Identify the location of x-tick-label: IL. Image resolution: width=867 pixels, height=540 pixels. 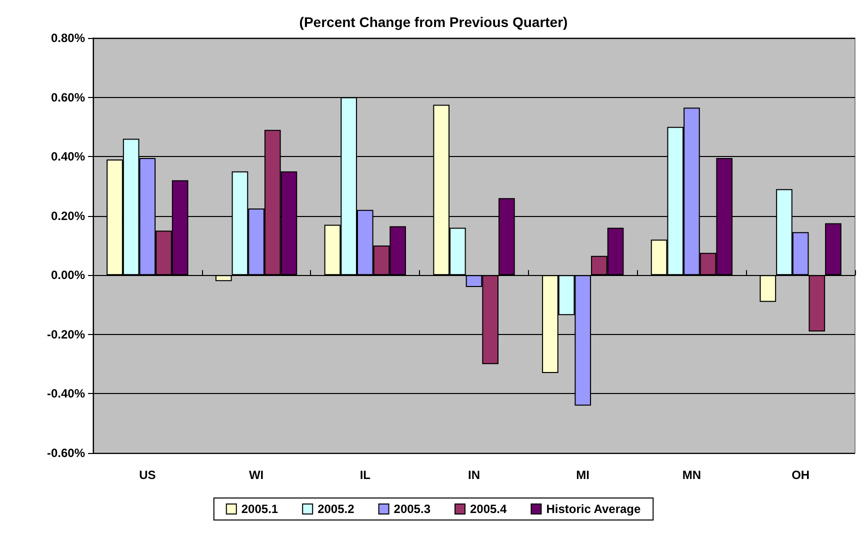
(365, 475).